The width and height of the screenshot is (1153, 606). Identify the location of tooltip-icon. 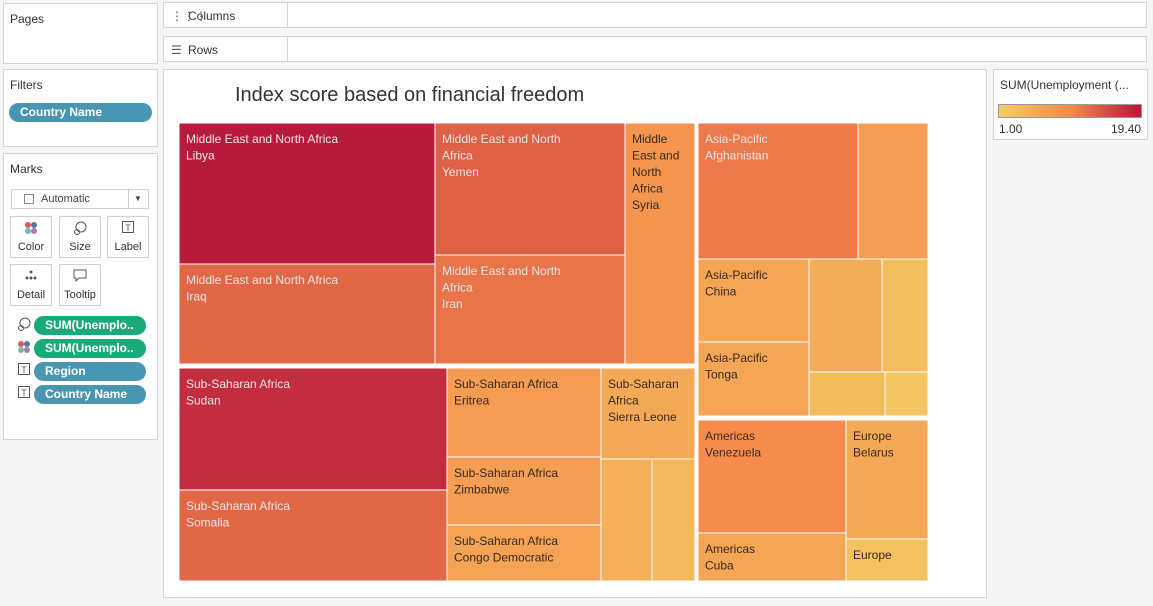
(80, 279).